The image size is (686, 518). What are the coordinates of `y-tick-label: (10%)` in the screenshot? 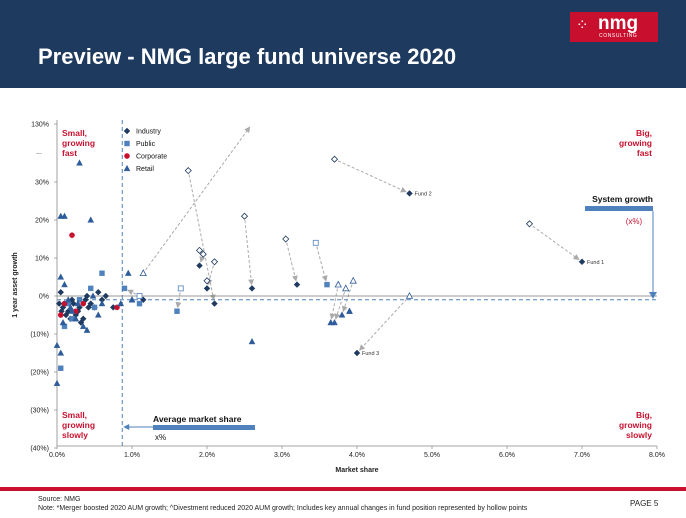 It's located at (39, 335).